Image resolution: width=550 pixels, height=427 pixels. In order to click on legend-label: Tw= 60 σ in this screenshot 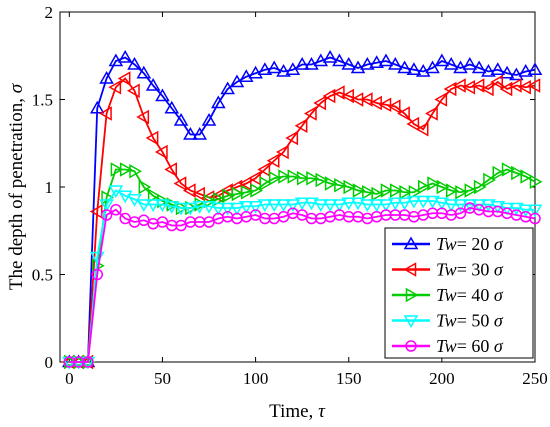, I will do `click(470, 346)`.